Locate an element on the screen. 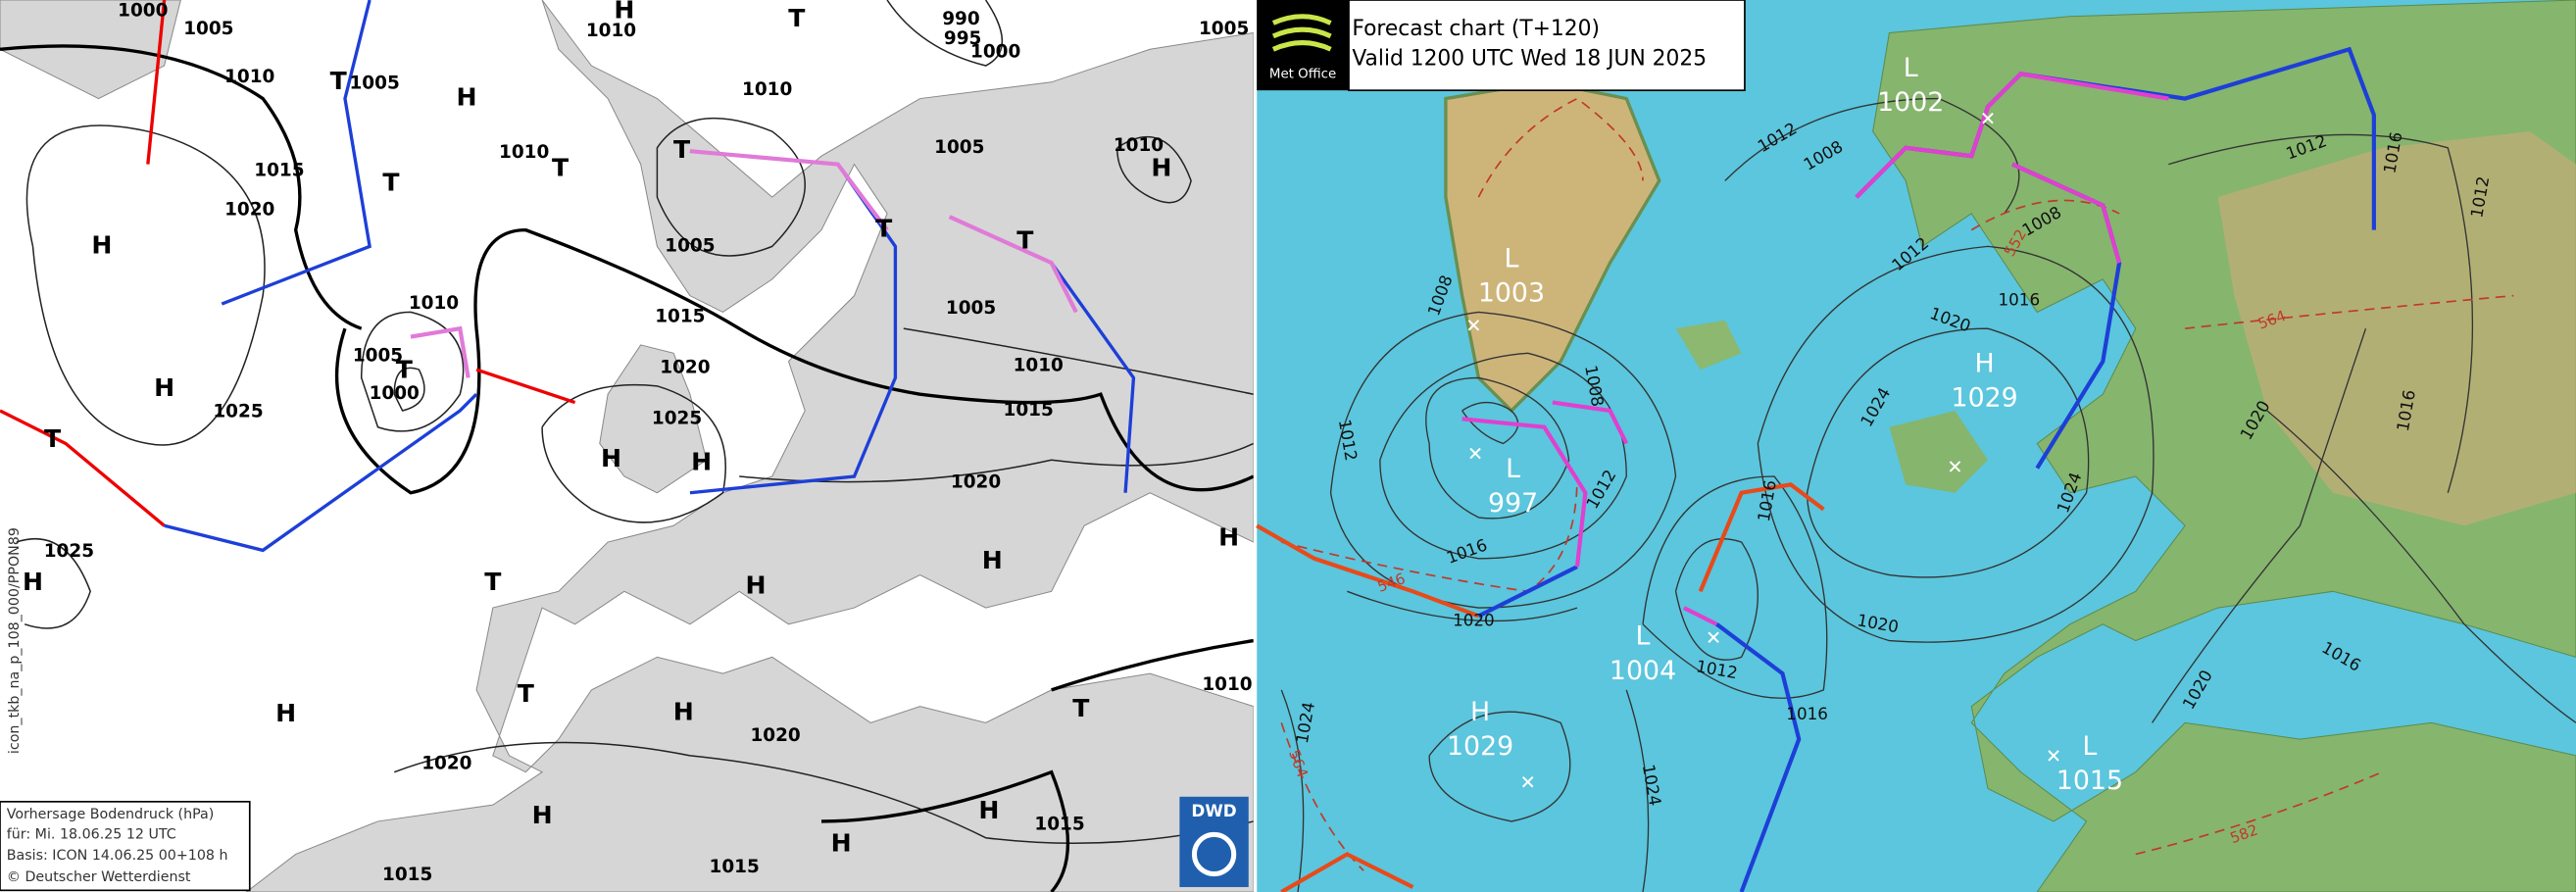 The image size is (2576, 892). header-box is located at coordinates (1547, 46).